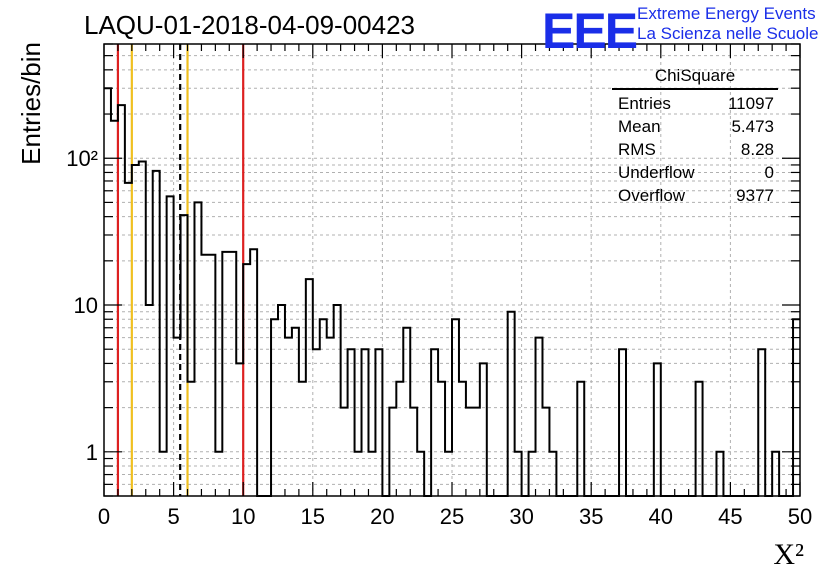 The width and height of the screenshot is (836, 572). What do you see at coordinates (656, 172) in the screenshot?
I see `stats-label: Underflow` at bounding box center [656, 172].